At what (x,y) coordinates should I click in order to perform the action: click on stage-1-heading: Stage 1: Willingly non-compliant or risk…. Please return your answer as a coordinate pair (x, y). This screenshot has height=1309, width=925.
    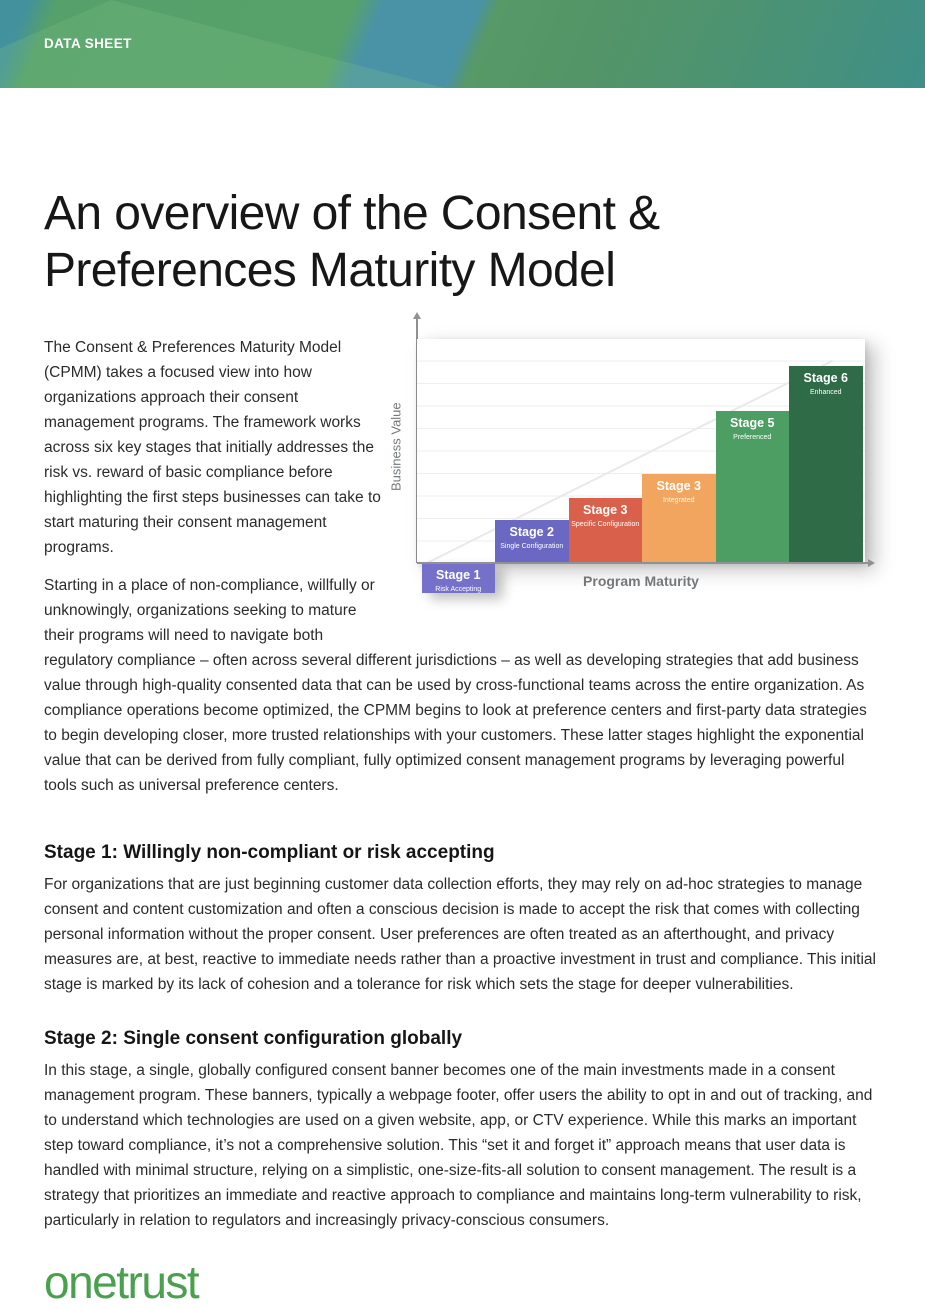
    Looking at the image, I should click on (269, 852).